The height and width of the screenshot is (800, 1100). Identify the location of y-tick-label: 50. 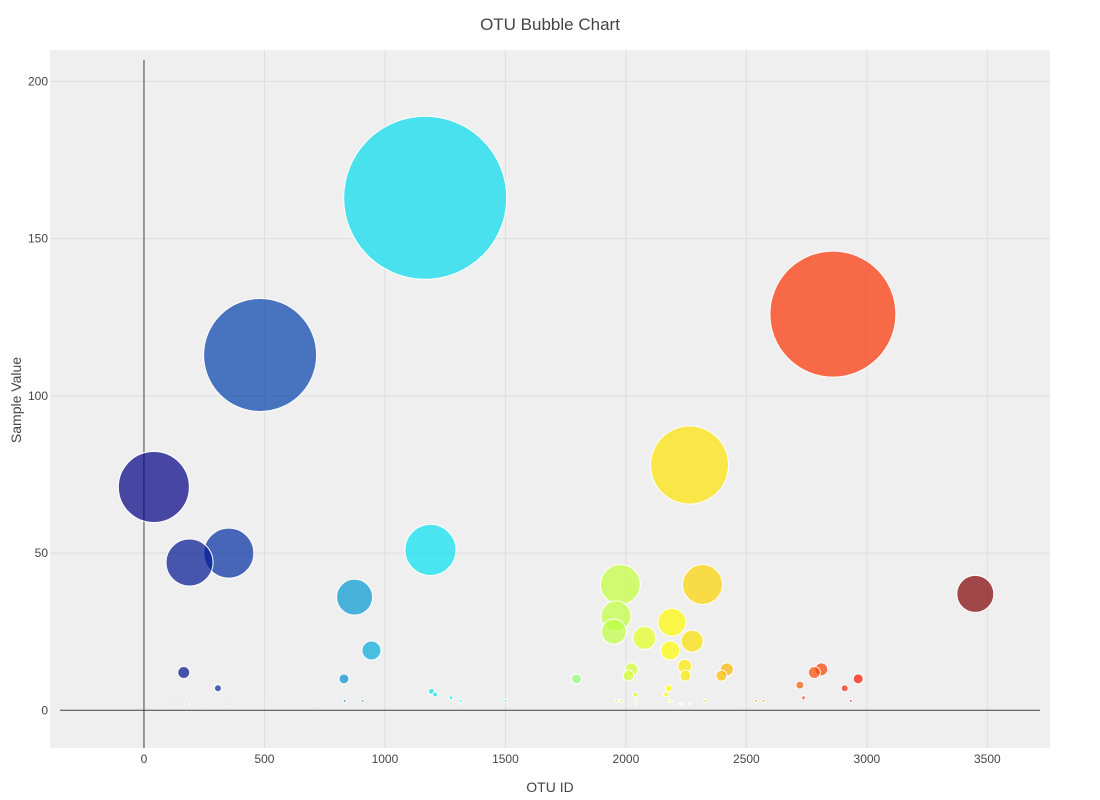
(42, 553).